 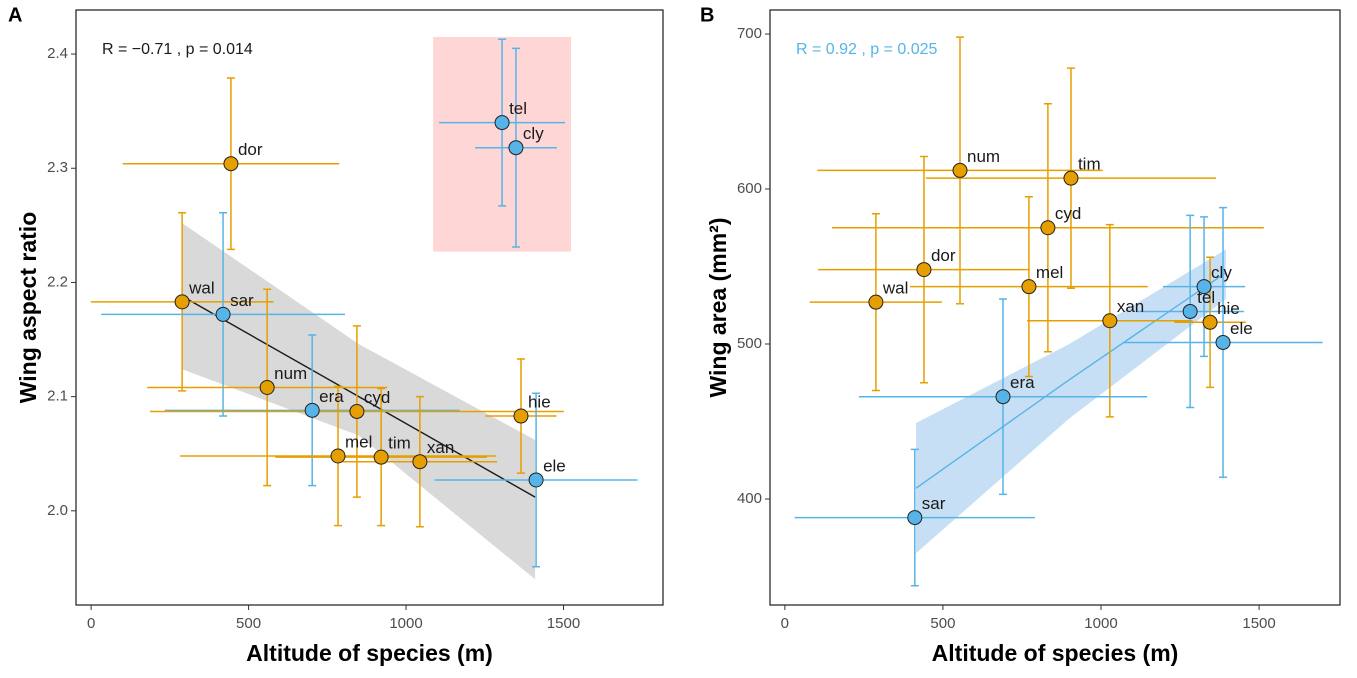 I want to click on y-tick-label: 500, so click(x=749, y=343).